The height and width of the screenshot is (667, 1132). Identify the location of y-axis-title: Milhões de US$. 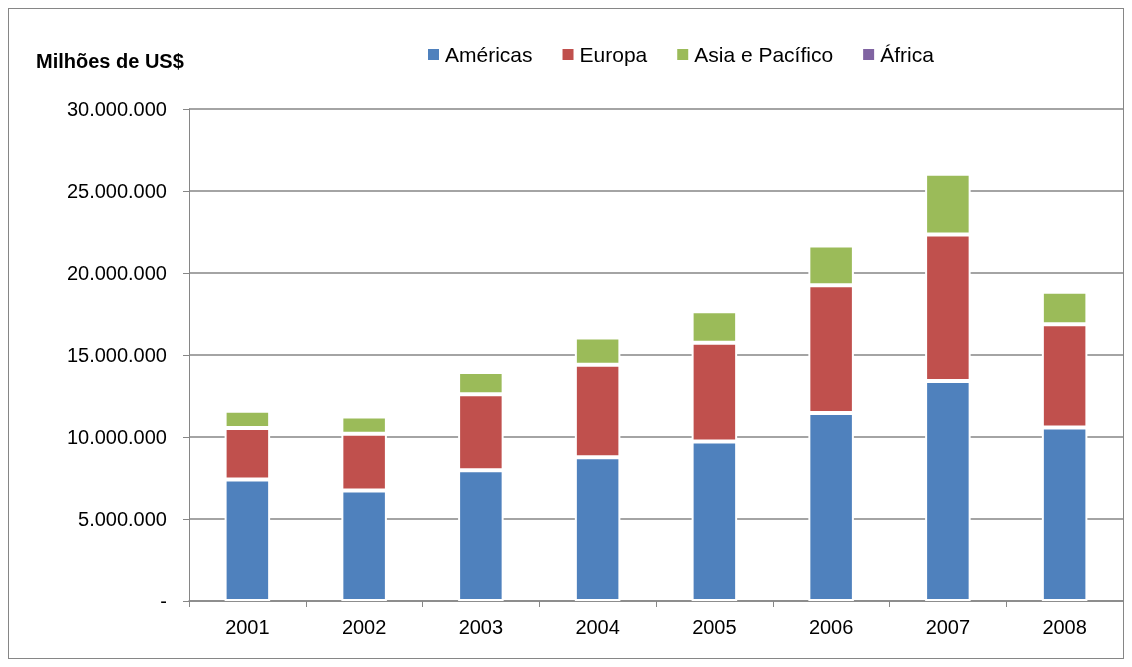
(110, 61).